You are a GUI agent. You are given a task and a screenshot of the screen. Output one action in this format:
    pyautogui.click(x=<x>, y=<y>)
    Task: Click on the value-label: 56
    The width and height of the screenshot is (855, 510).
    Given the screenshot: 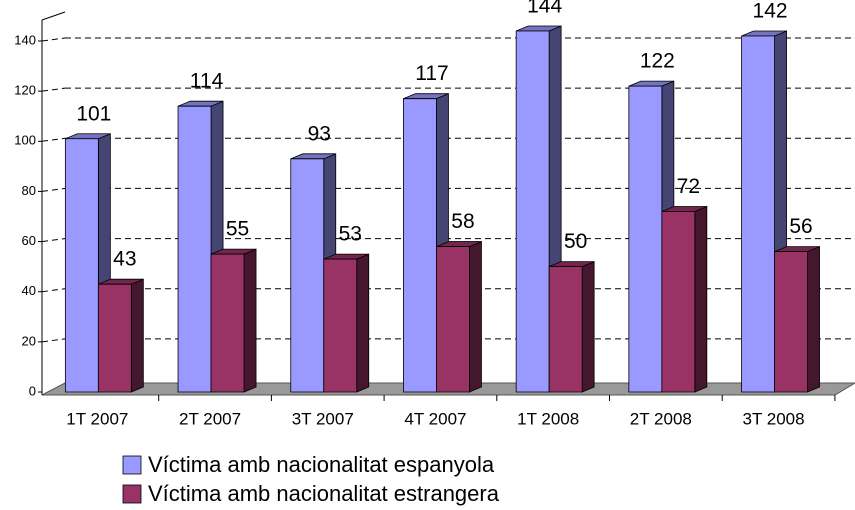 What is the action you would take?
    pyautogui.click(x=800, y=226)
    